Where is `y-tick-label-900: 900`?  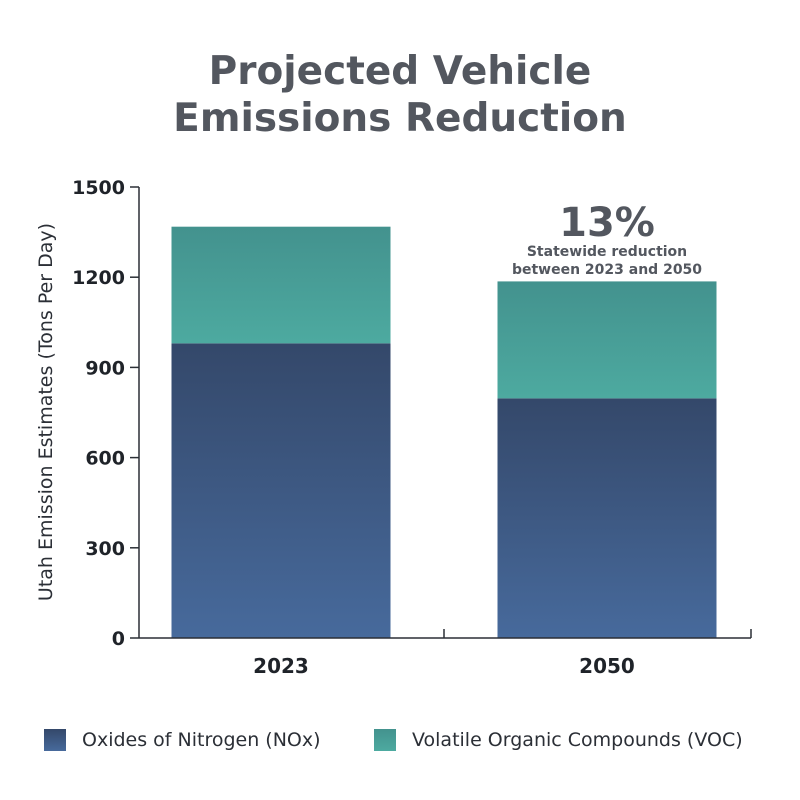 y-tick-label-900: 900 is located at coordinates (105, 368).